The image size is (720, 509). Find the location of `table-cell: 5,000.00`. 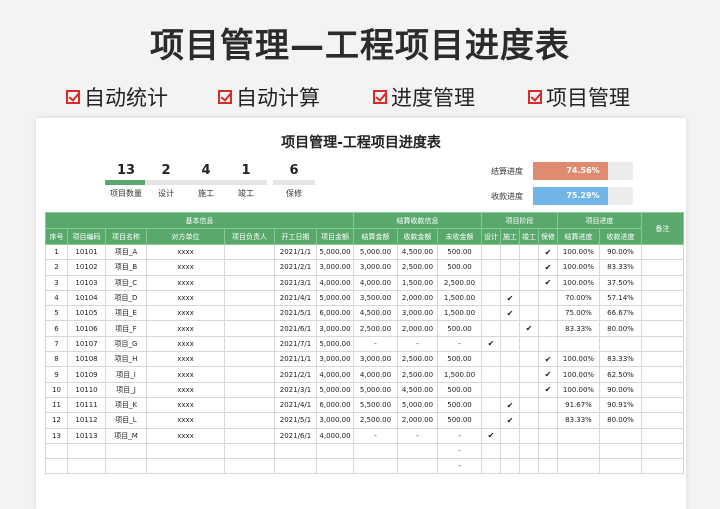

table-cell: 5,000.00 is located at coordinates (417, 405).